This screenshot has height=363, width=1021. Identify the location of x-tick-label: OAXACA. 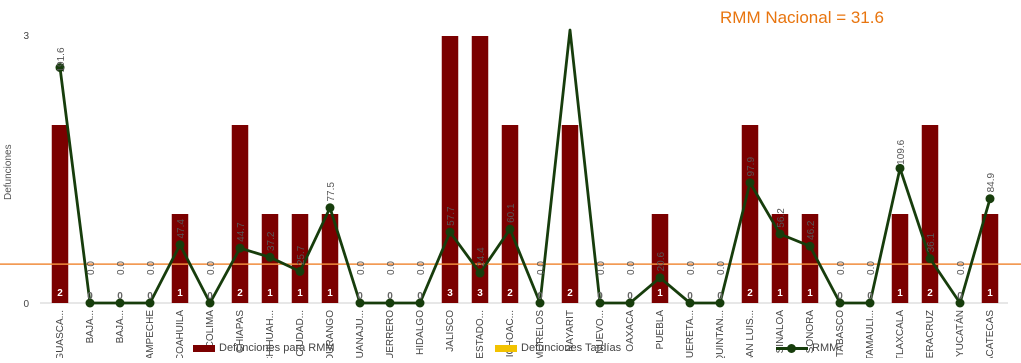
(630, 331).